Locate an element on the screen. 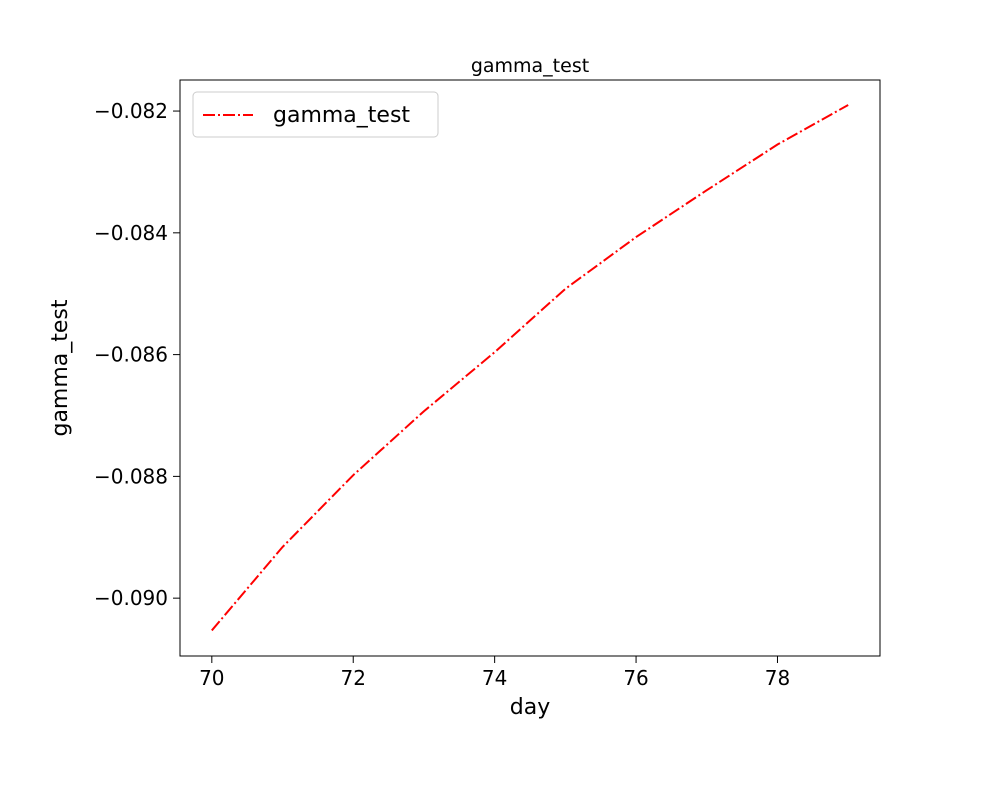  x-tick-label: 70 is located at coordinates (211, 678).